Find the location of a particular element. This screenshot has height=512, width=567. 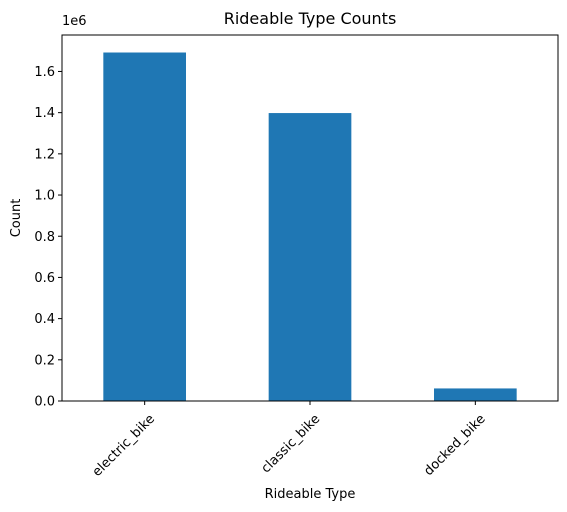

x-tick-label: docked_bike is located at coordinates (454, 445).